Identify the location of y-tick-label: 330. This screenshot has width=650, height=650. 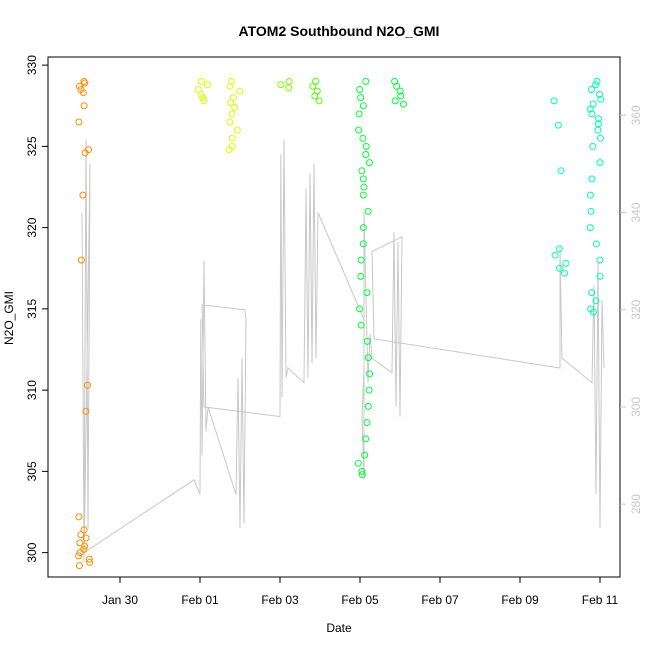
(32, 65).